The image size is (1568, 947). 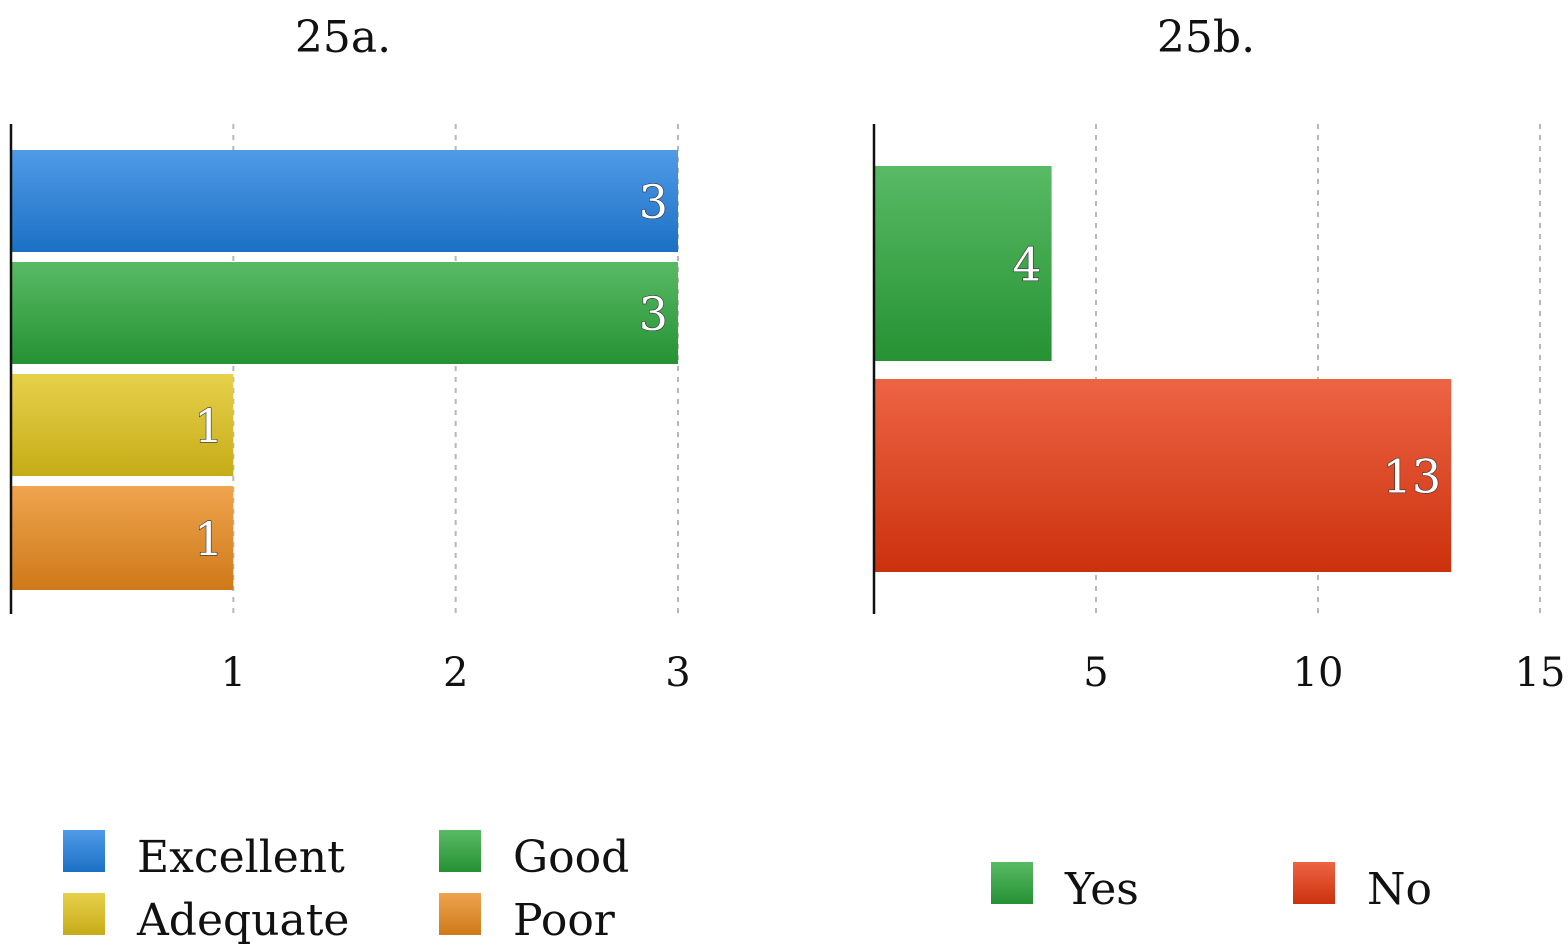 What do you see at coordinates (233, 673) in the screenshot?
I see `x-tick-label: 1` at bounding box center [233, 673].